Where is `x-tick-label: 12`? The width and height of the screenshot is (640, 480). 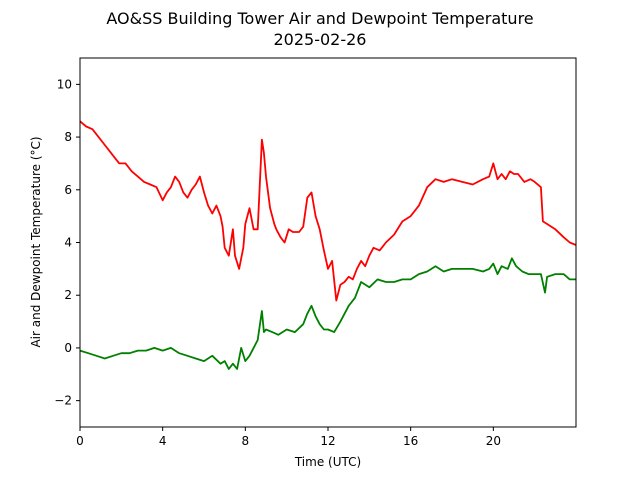 x-tick-label: 12 is located at coordinates (327, 441).